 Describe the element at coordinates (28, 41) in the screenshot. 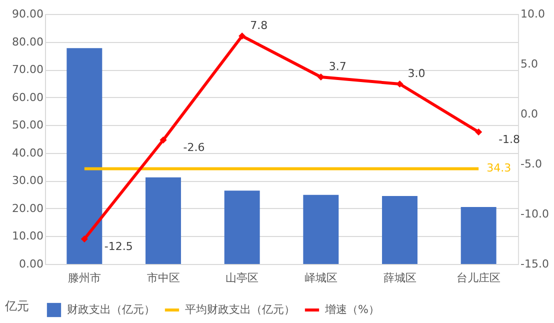

I see `y-tick-label: 80.00` at that location.